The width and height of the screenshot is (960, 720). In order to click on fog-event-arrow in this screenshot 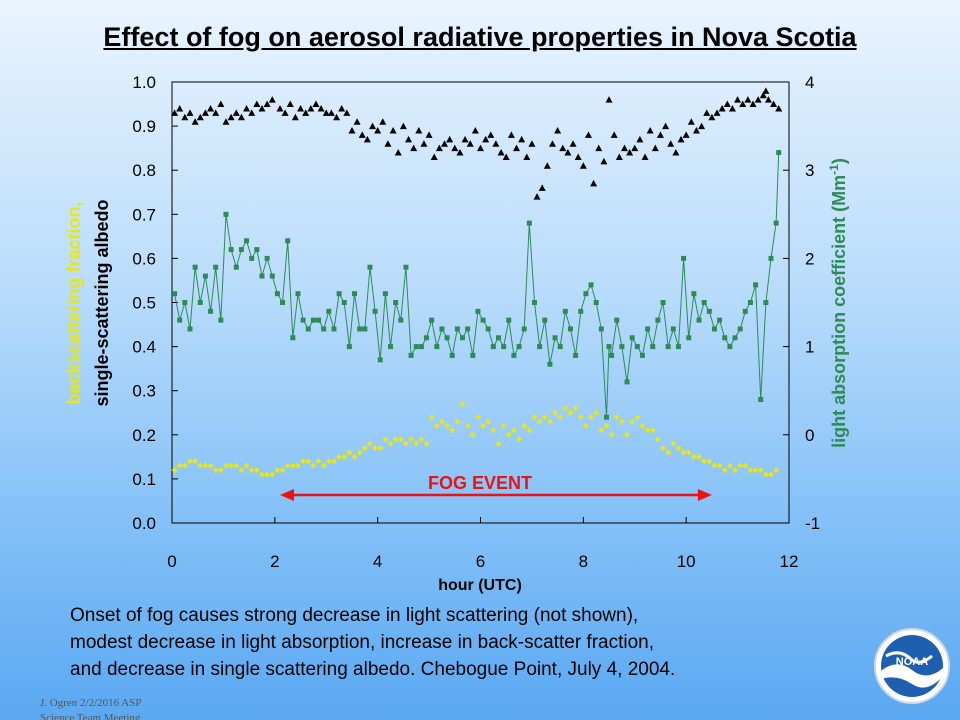, I will do `click(495, 495)`.